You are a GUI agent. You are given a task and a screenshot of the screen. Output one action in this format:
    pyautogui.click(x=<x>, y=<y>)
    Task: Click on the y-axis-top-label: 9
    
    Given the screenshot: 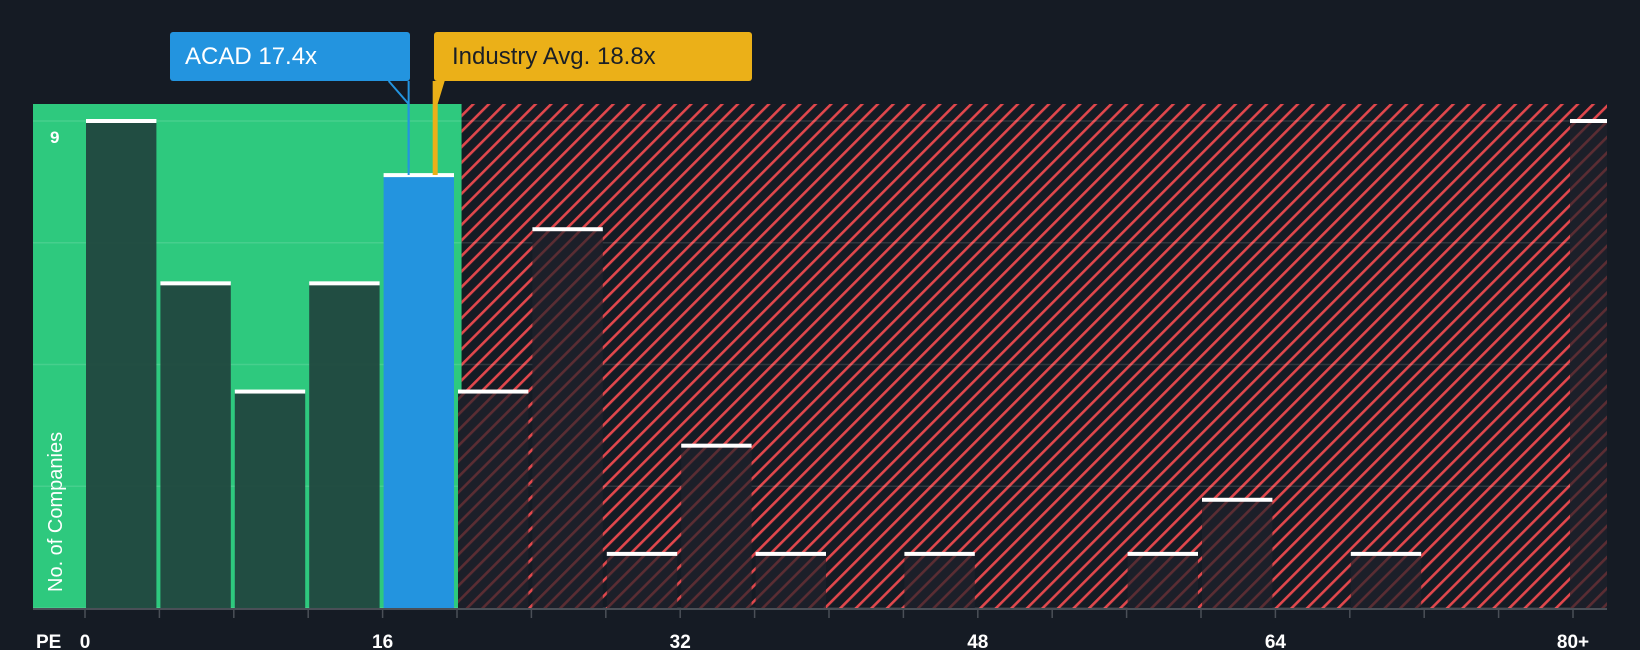 What is the action you would take?
    pyautogui.click(x=54, y=137)
    